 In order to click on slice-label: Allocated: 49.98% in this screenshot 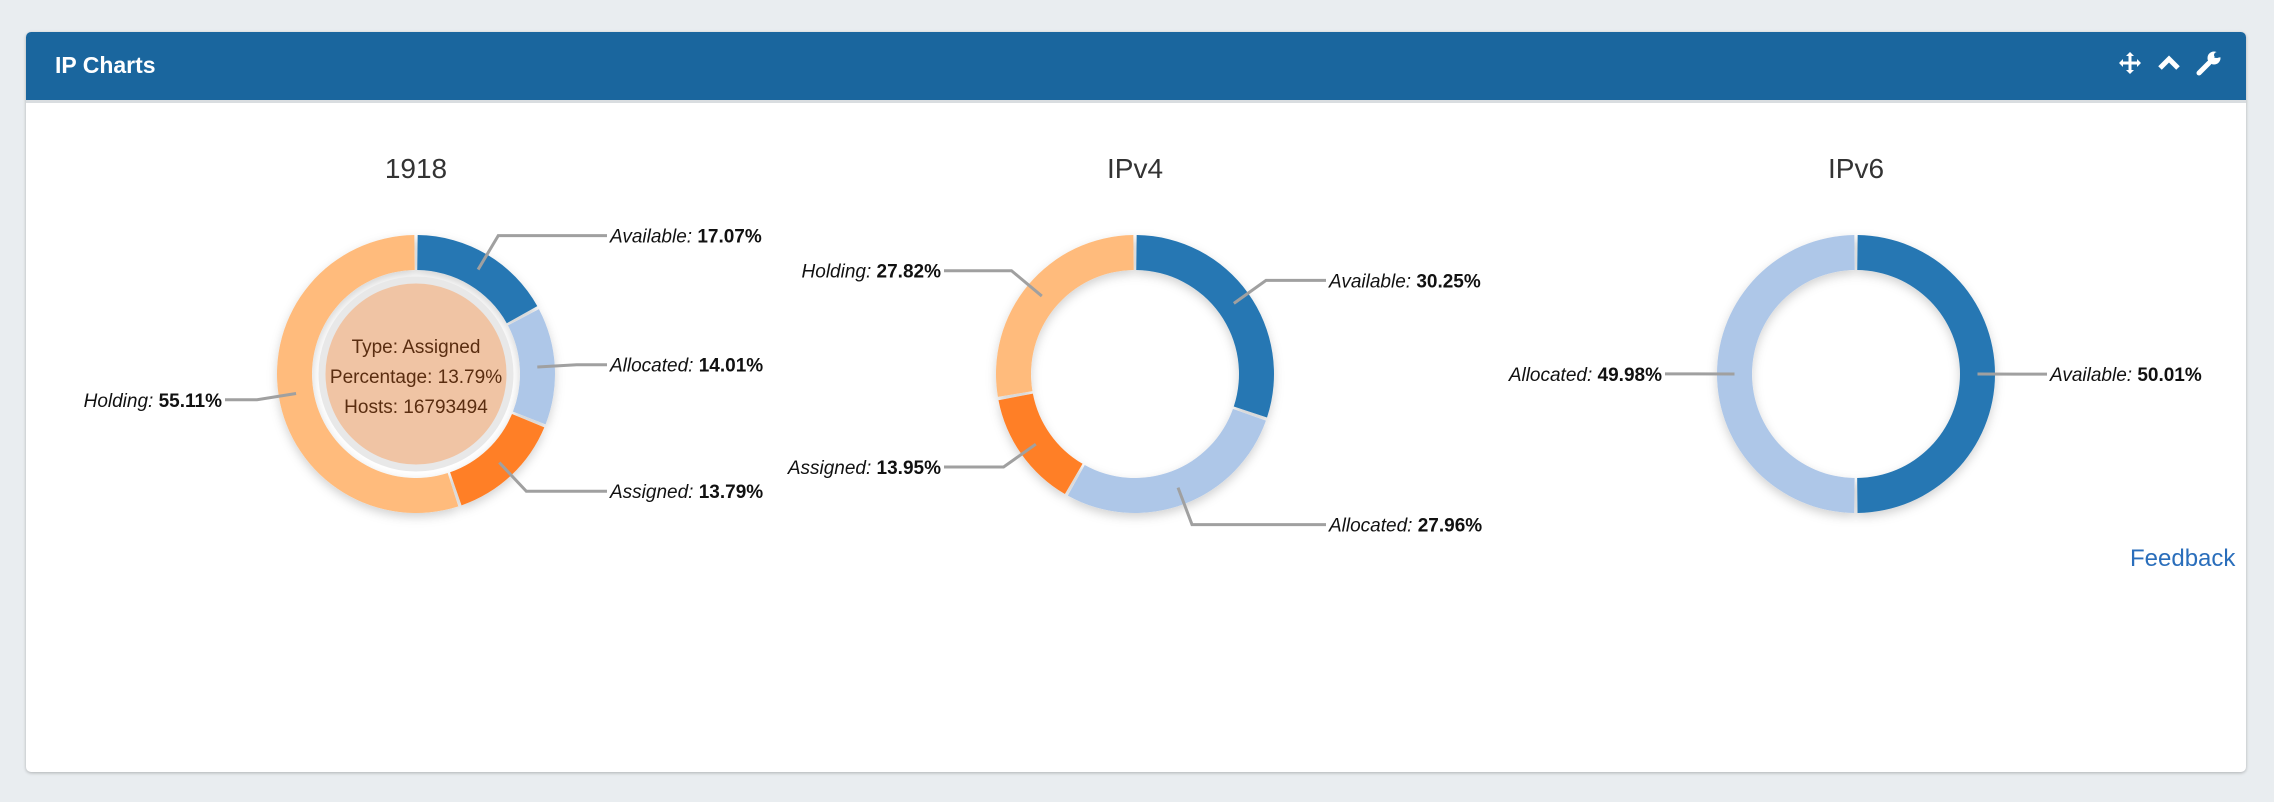, I will do `click(1585, 375)`.